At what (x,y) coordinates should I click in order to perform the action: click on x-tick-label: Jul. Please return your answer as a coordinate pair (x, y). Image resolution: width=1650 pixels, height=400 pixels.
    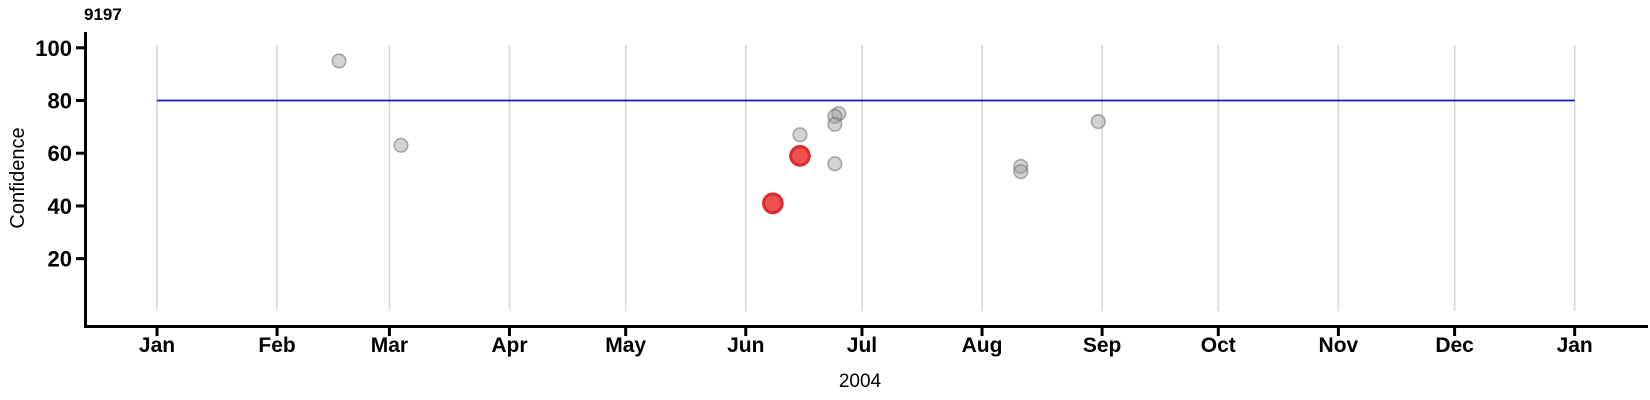
    Looking at the image, I should click on (862, 345).